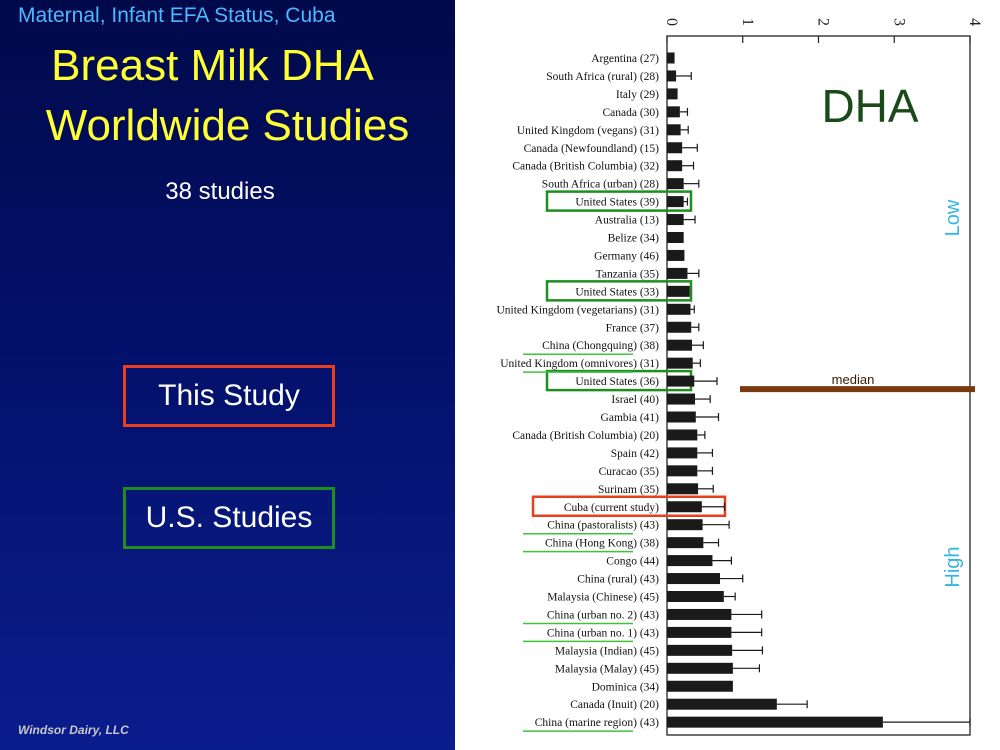 This screenshot has height=750, width=1000. I want to click on category-label: Italy (29), so click(637, 95).